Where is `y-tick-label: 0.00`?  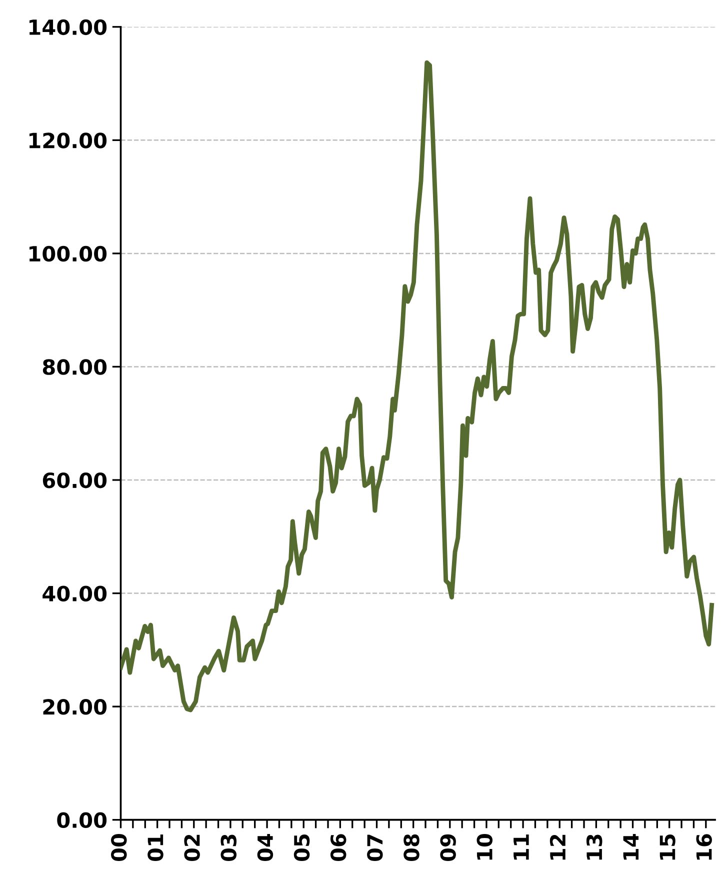 y-tick-label: 0.00 is located at coordinates (82, 820).